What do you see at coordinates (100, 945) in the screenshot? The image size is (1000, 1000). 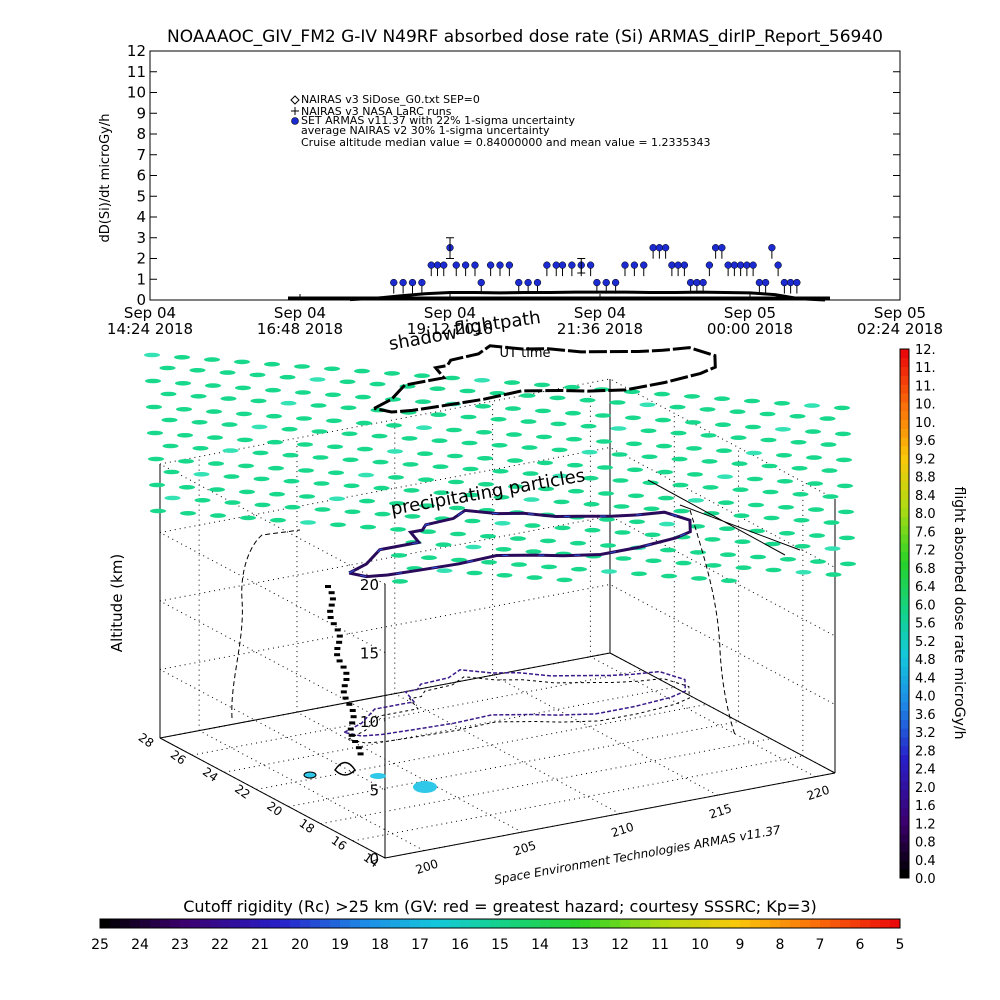 I see `colorbar-tick-label: 25` at bounding box center [100, 945].